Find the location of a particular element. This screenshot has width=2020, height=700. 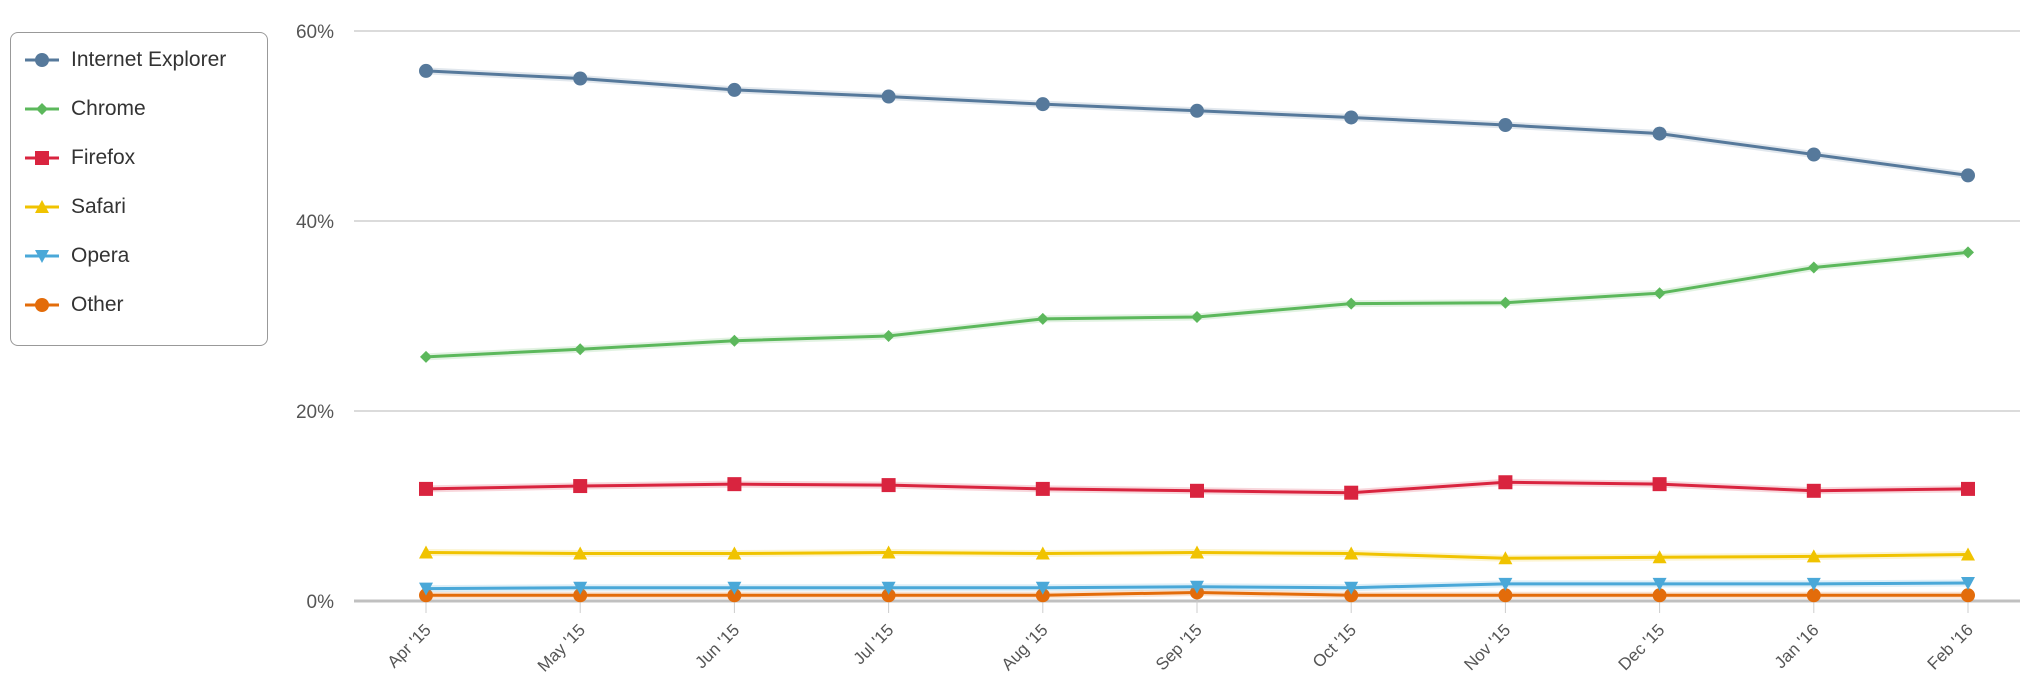

legend-item: Firefox is located at coordinates (80, 158).